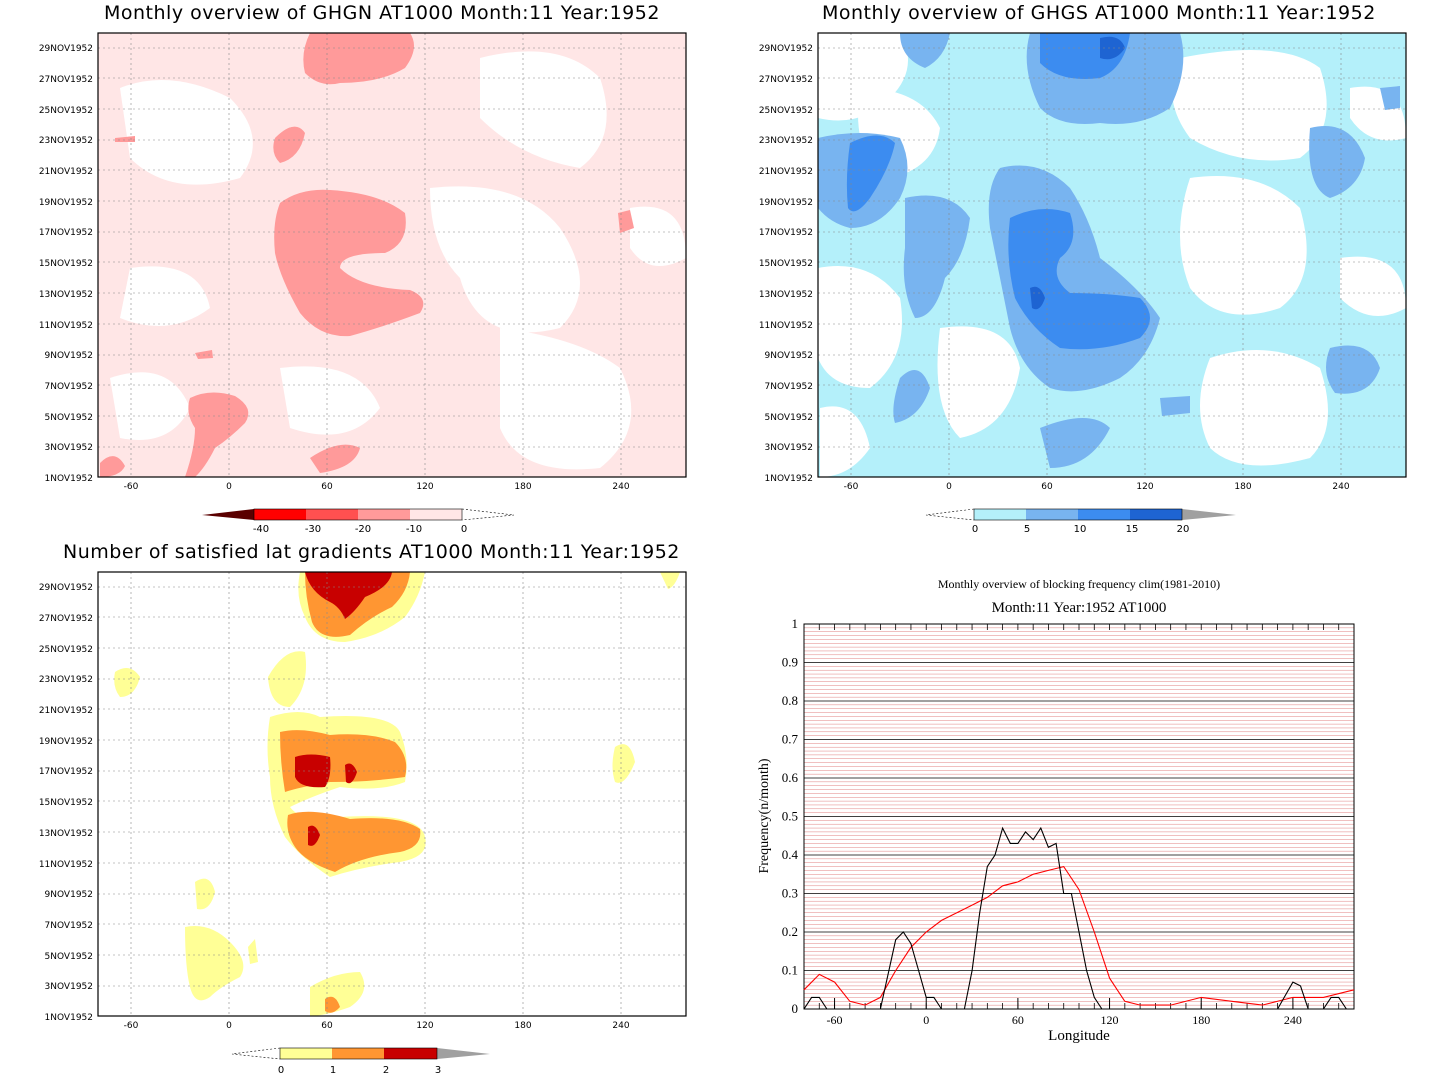  Describe the element at coordinates (522, 1026) in the screenshot. I see `latgrad-xtick: 180` at that location.